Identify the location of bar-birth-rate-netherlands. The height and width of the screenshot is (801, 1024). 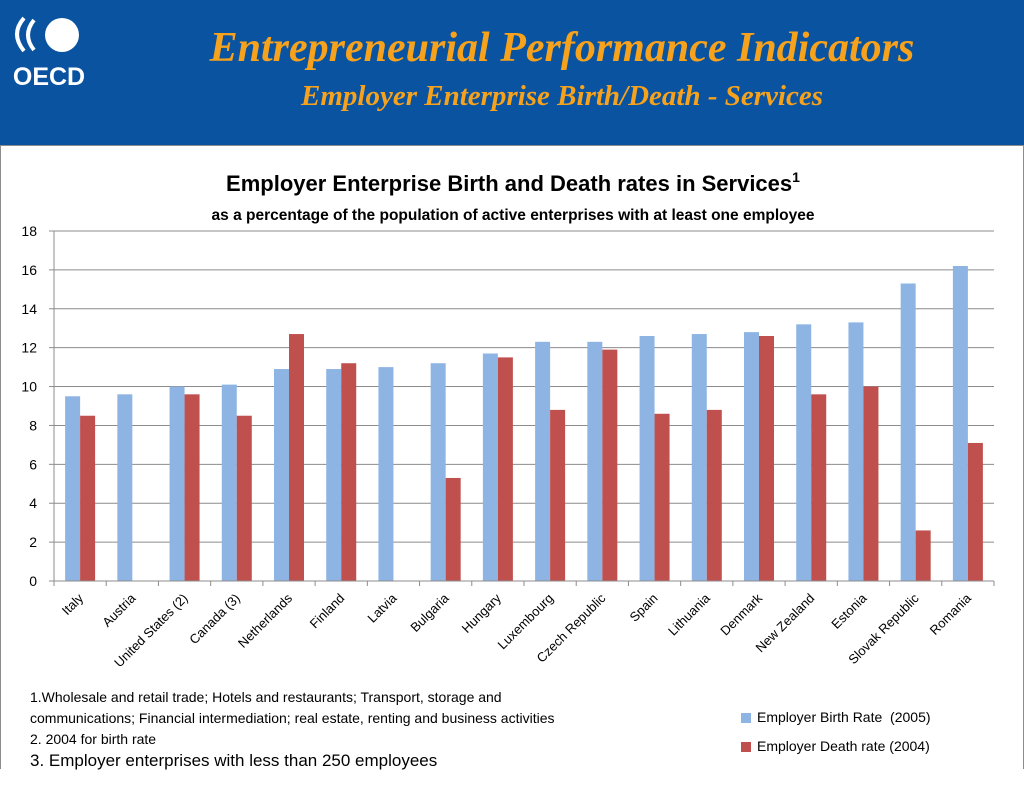
(281, 475).